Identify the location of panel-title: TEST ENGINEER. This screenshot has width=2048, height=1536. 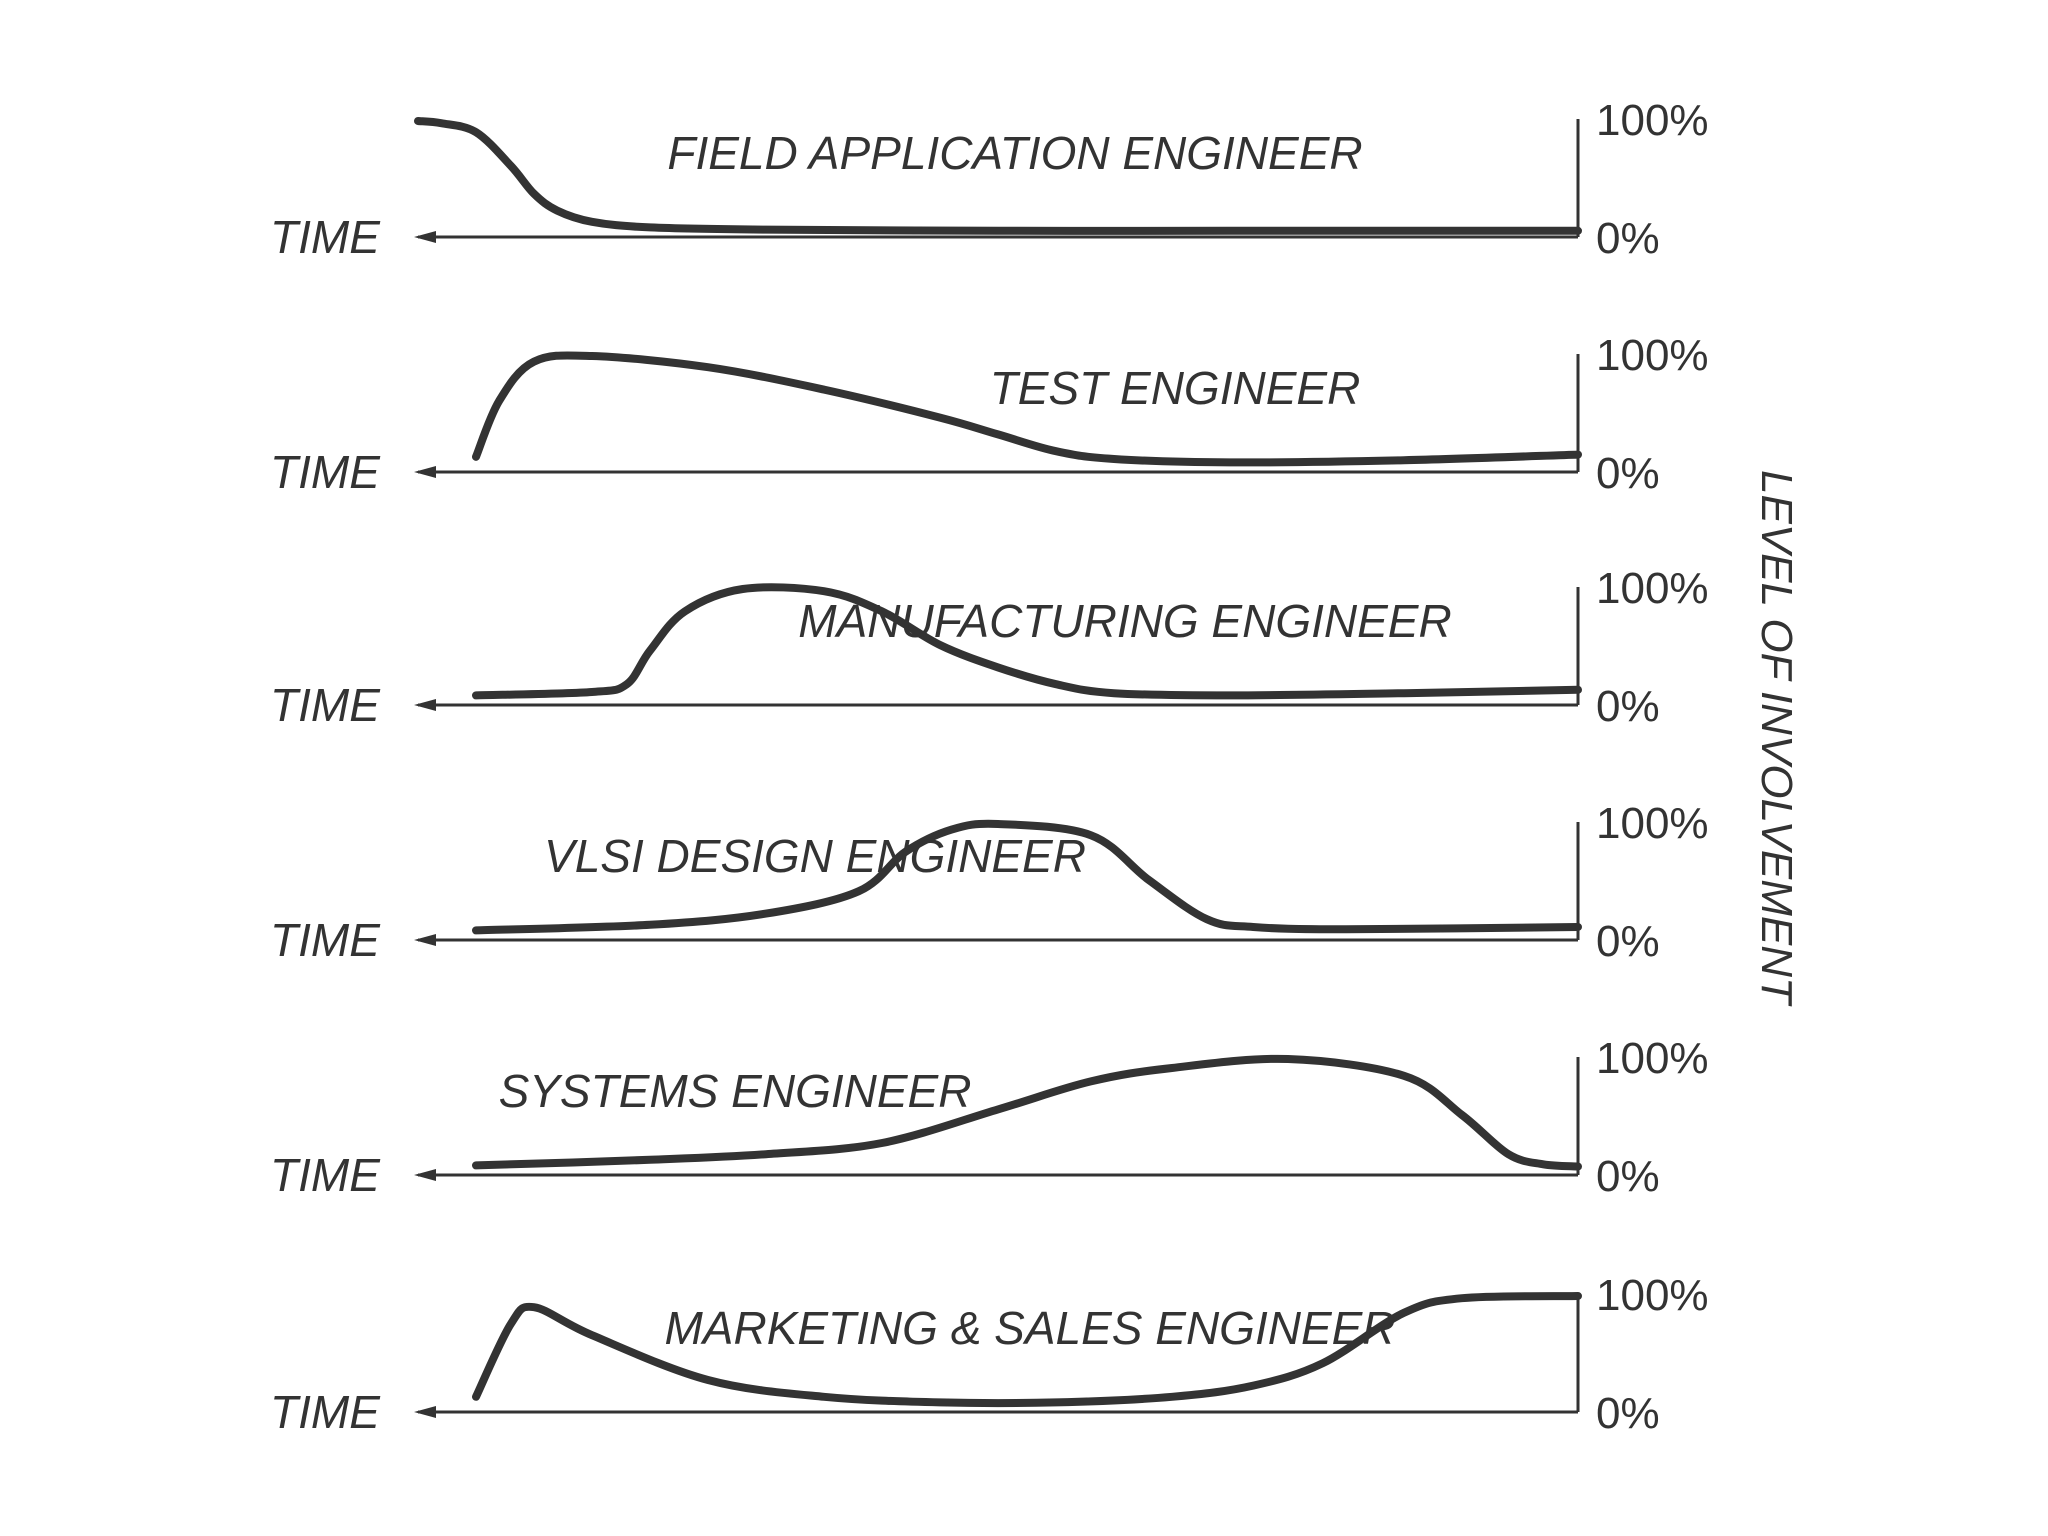
(1175, 388).